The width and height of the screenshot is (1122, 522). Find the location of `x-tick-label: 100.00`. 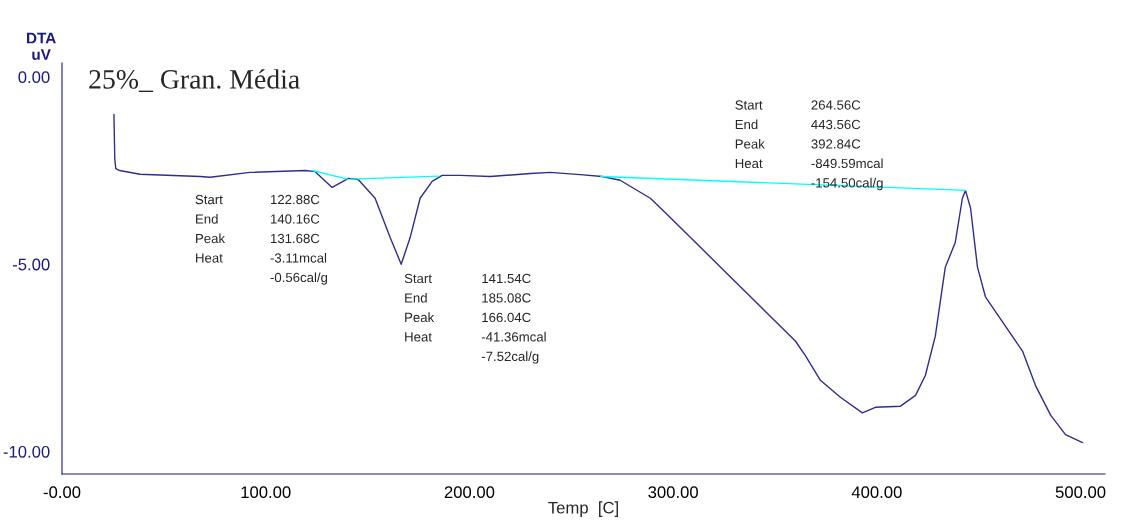

x-tick-label: 100.00 is located at coordinates (266, 492).